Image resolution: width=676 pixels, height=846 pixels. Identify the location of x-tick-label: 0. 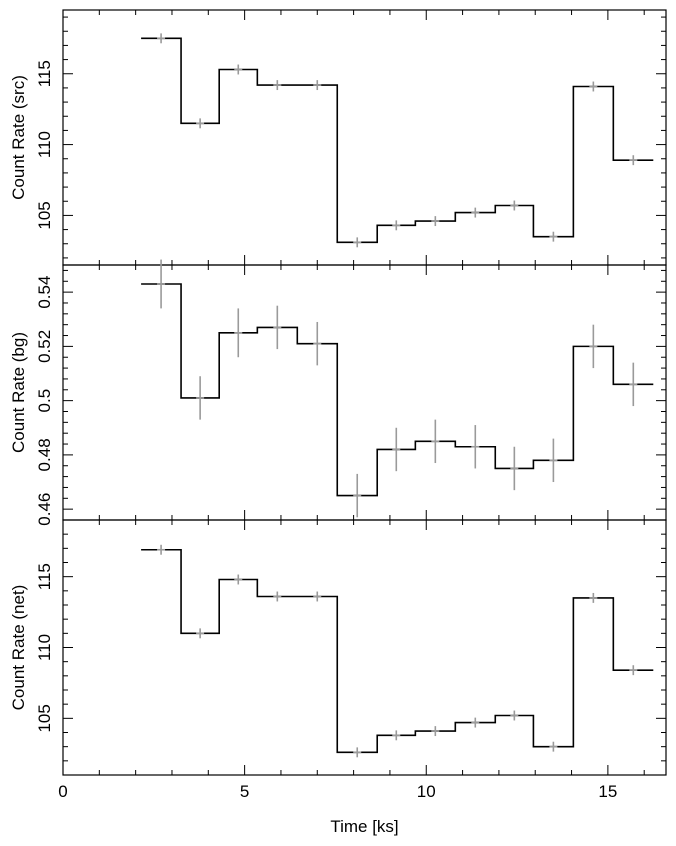
(62, 791).